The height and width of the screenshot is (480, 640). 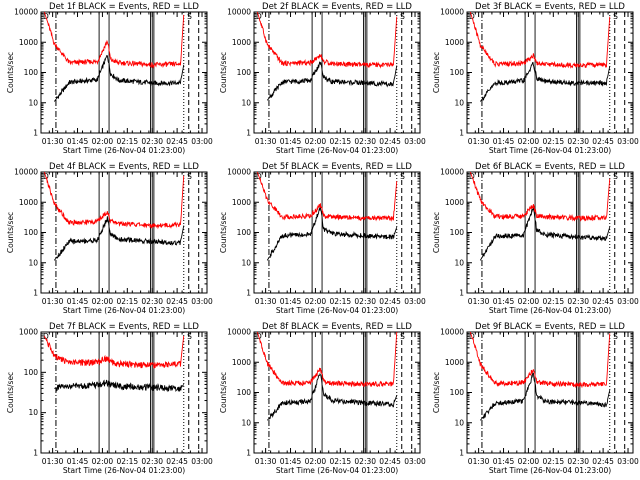 What do you see at coordinates (124, 7) in the screenshot?
I see `panel-title: Det 1f BLACK = Events, RED = LLD` at bounding box center [124, 7].